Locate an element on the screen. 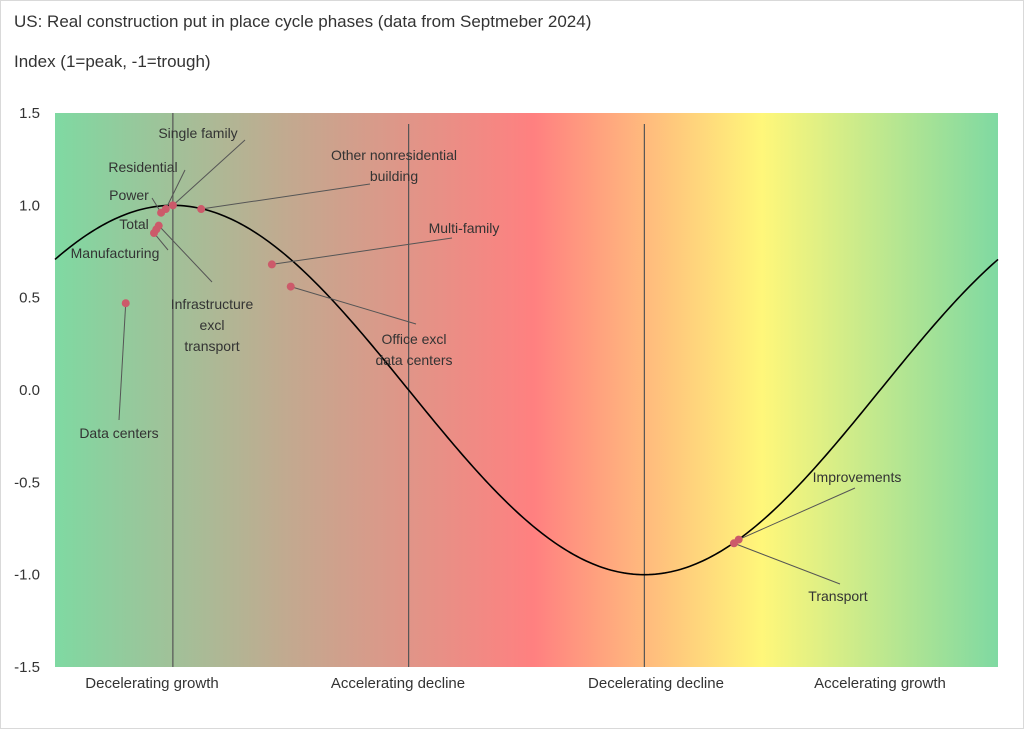 The height and width of the screenshot is (729, 1024). point-label: Infrastructure excl transport is located at coordinates (212, 325).